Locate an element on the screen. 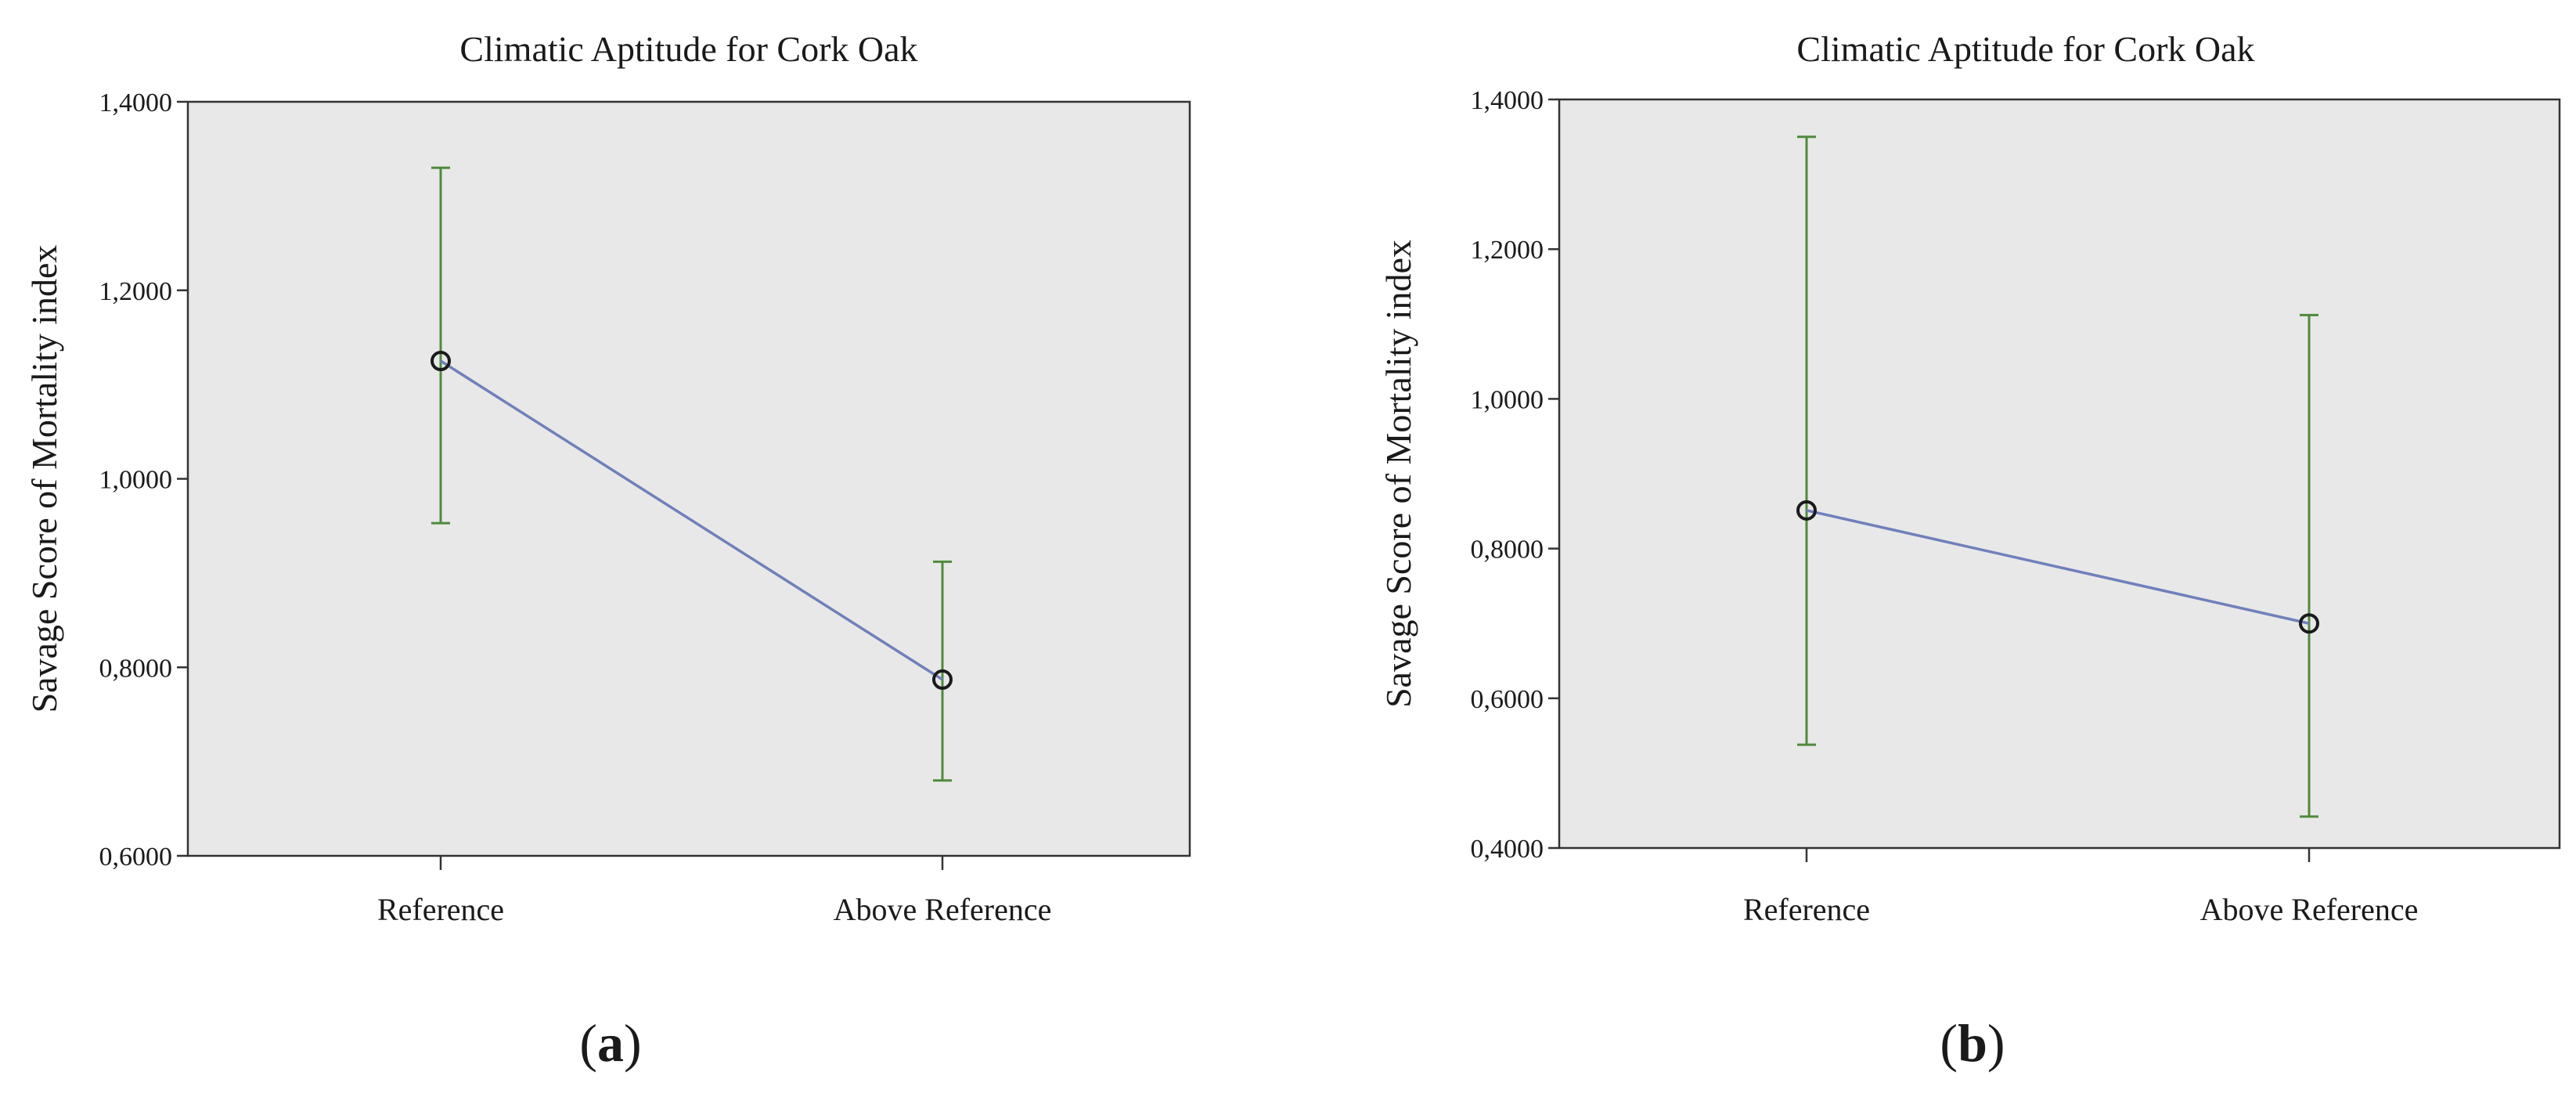 The width and height of the screenshot is (2576, 1097). panel-label: (b) is located at coordinates (1972, 1043).